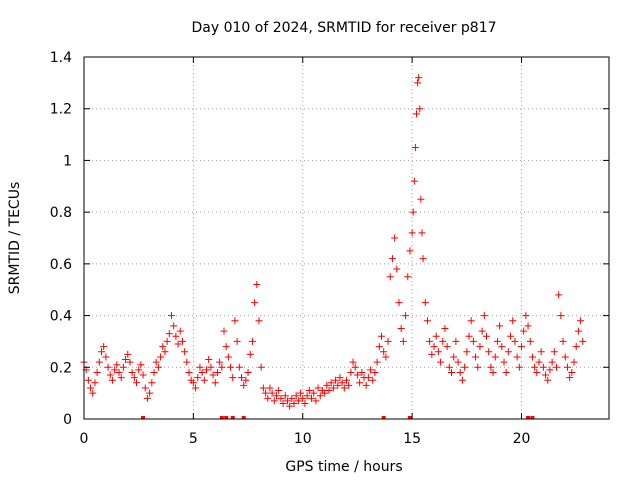  Describe the element at coordinates (61, 58) in the screenshot. I see `y-tick-label: 1.4` at that location.